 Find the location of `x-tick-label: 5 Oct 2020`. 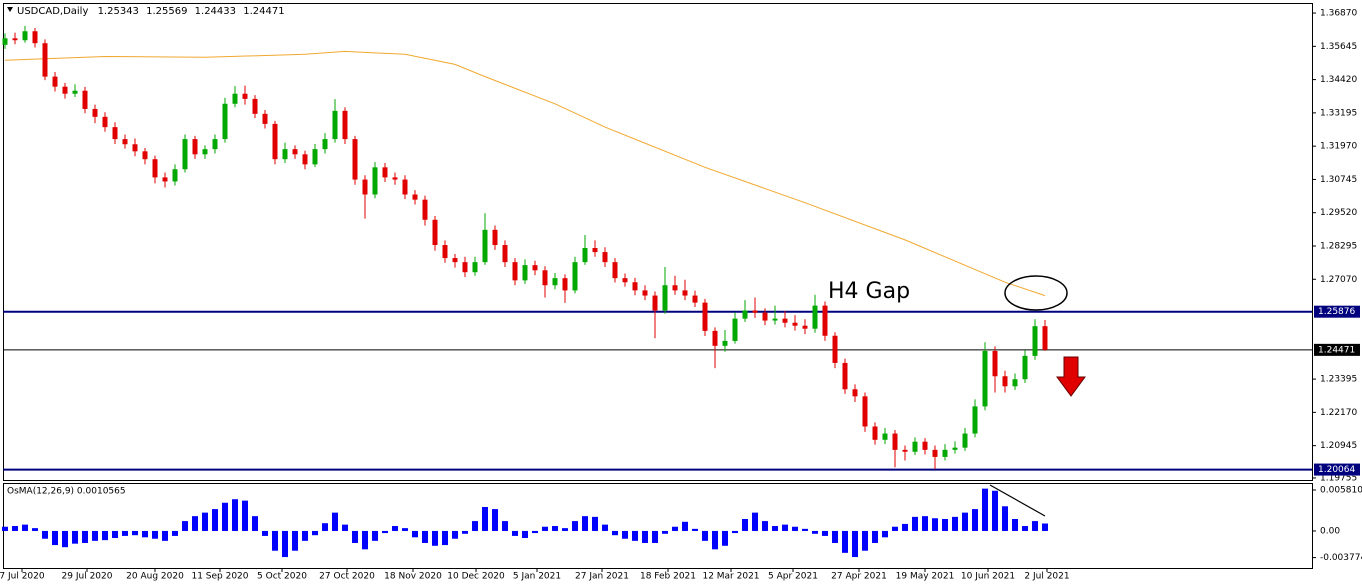

x-tick-label: 5 Oct 2020 is located at coordinates (282, 577).